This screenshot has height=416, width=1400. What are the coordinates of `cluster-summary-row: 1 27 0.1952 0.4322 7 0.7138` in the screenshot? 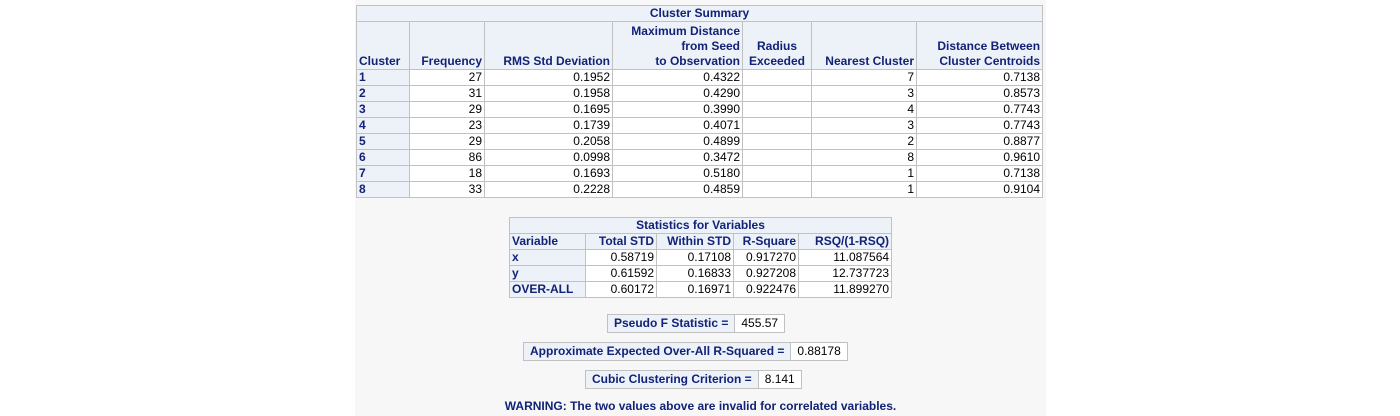 It's located at (700, 77).